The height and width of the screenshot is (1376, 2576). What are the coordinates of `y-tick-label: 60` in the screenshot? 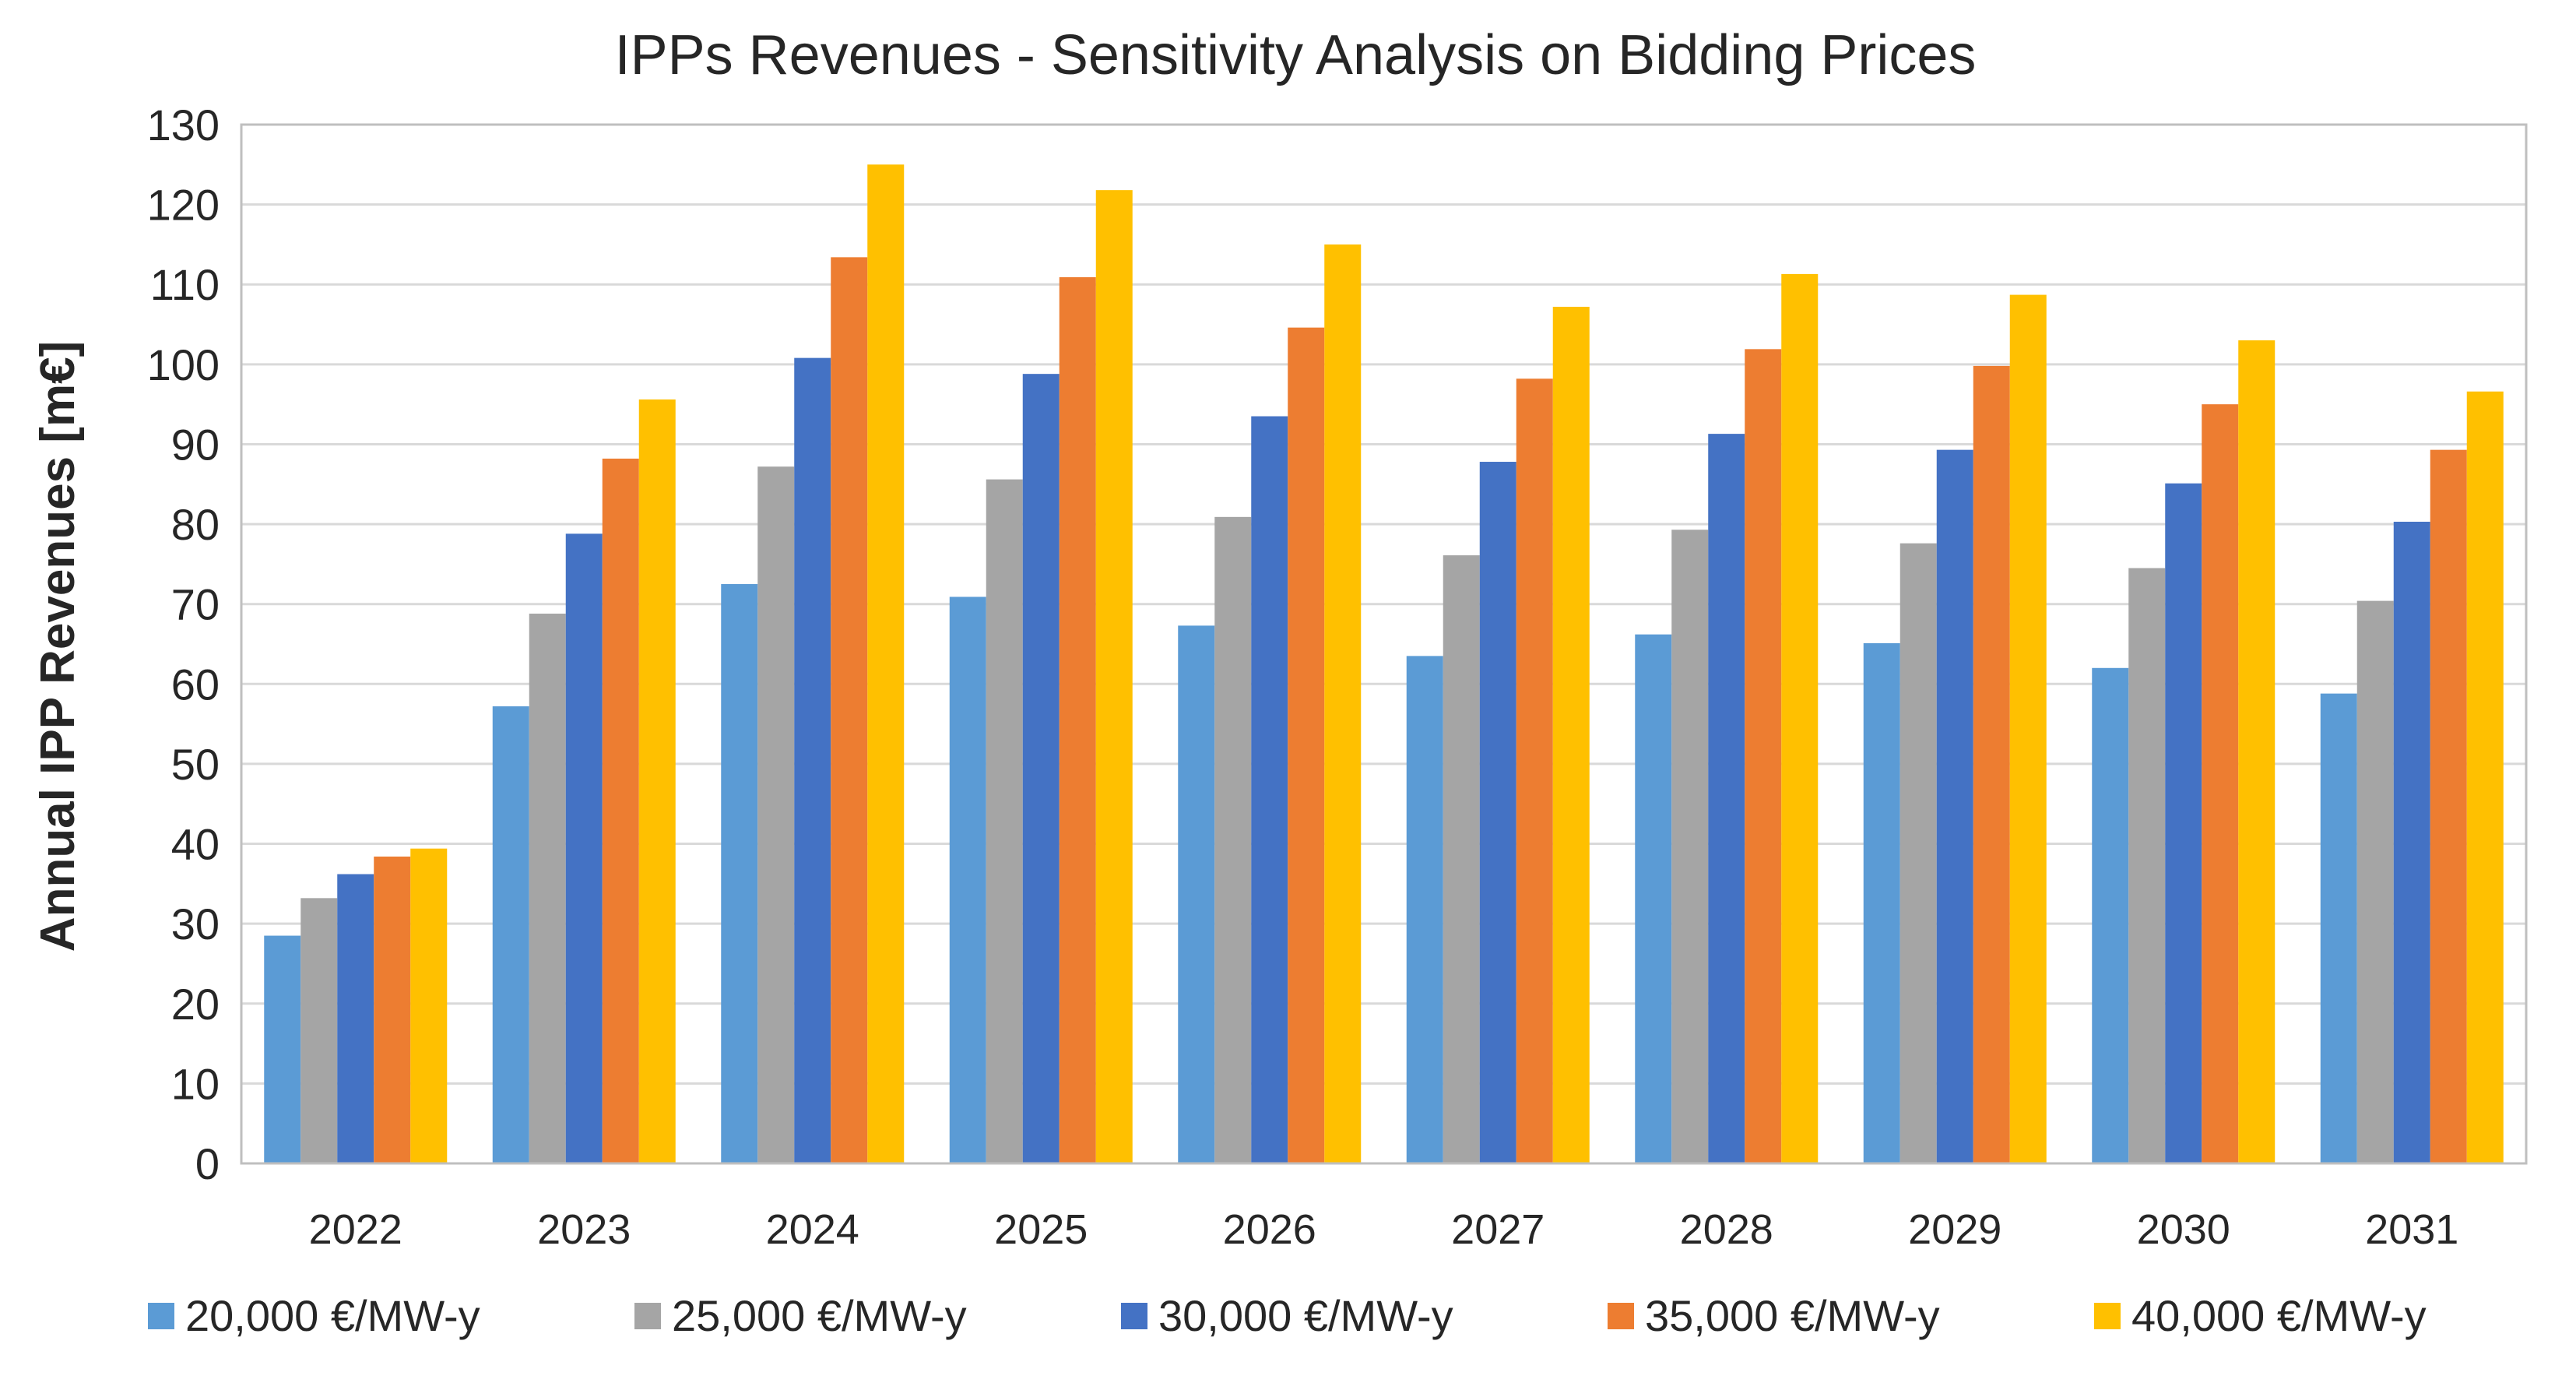 It's located at (195, 684).